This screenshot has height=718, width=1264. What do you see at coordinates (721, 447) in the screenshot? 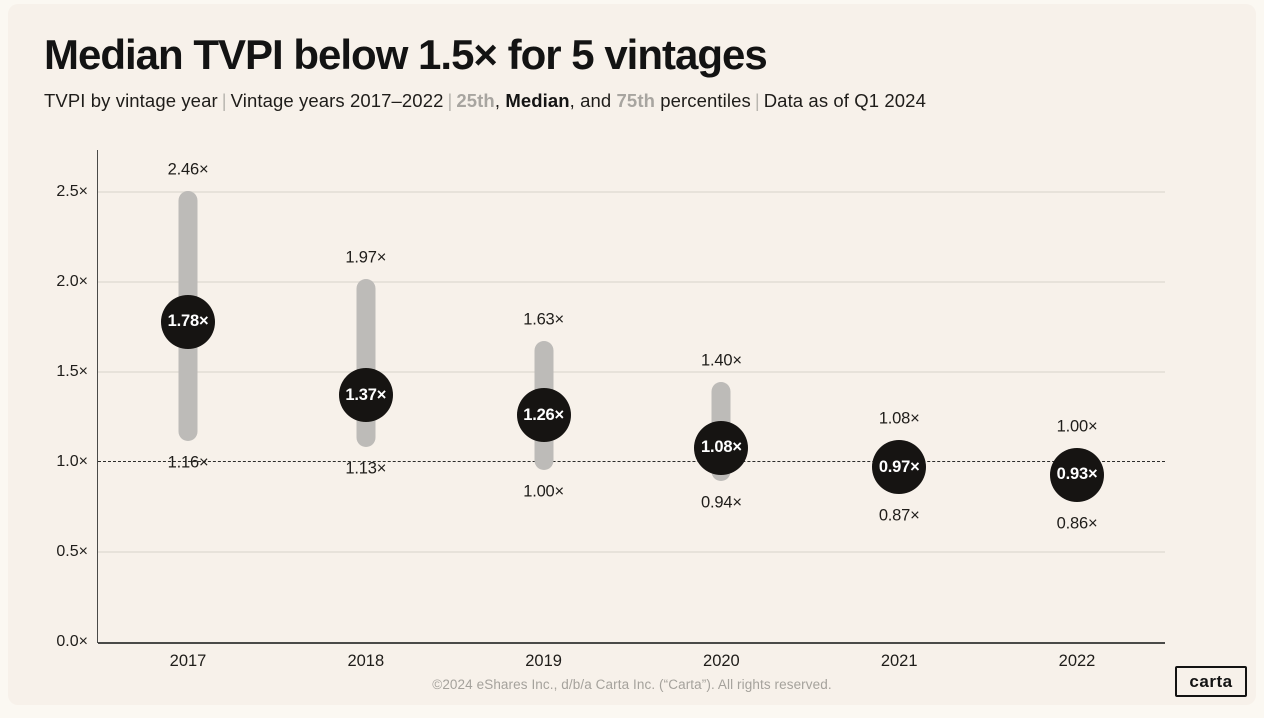
I see `median-dot: 1.08×` at bounding box center [721, 447].